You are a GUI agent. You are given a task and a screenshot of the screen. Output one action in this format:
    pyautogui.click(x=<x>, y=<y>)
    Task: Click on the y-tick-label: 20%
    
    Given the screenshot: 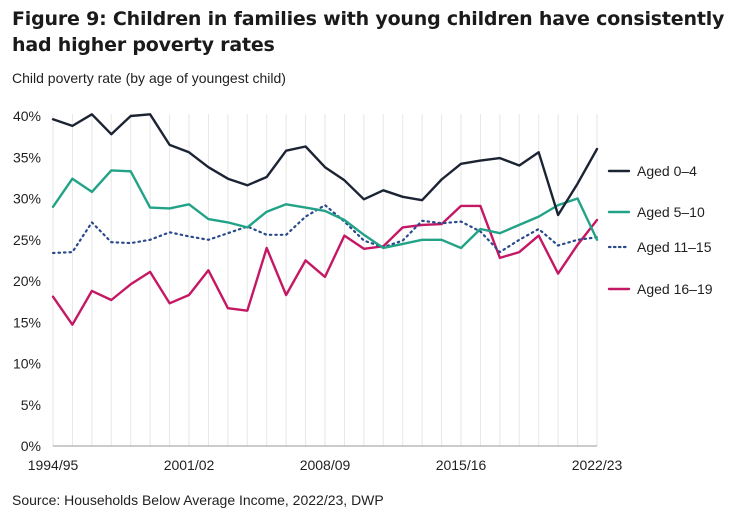 What is the action you would take?
    pyautogui.click(x=27, y=281)
    